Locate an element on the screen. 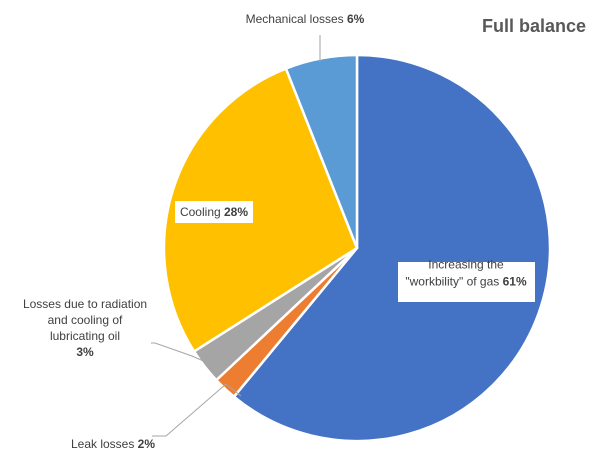 Image resolution: width=590 pixels, height=450 pixels. data-label-value: 2% is located at coordinates (144, 443).